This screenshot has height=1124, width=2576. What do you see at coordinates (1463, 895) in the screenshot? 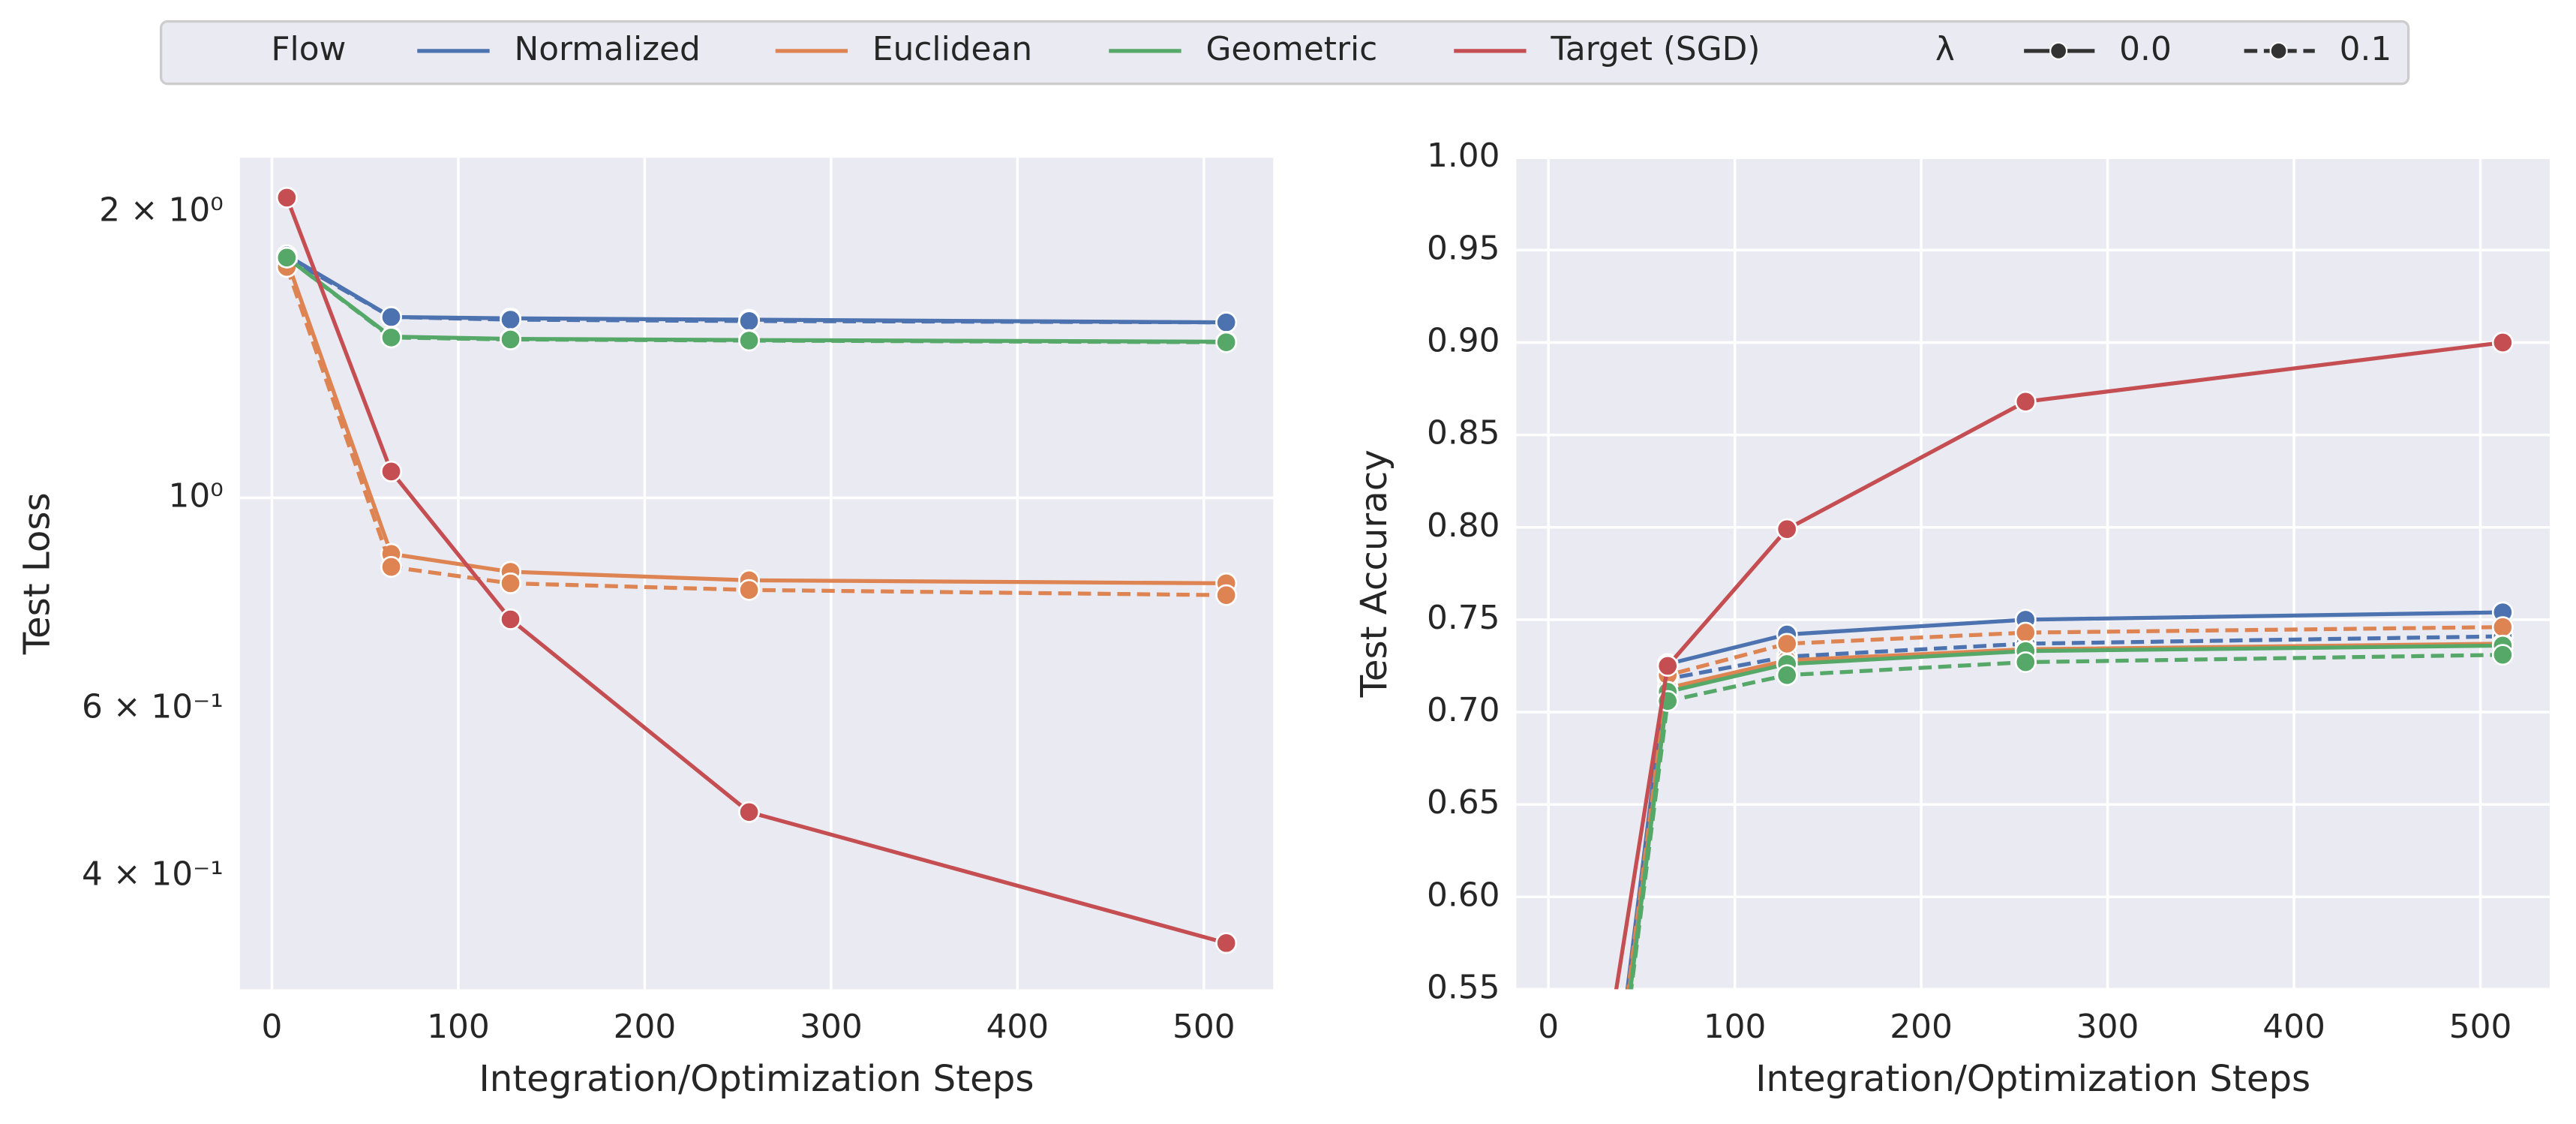
I see `y-tick-label: 0.60` at bounding box center [1463, 895].